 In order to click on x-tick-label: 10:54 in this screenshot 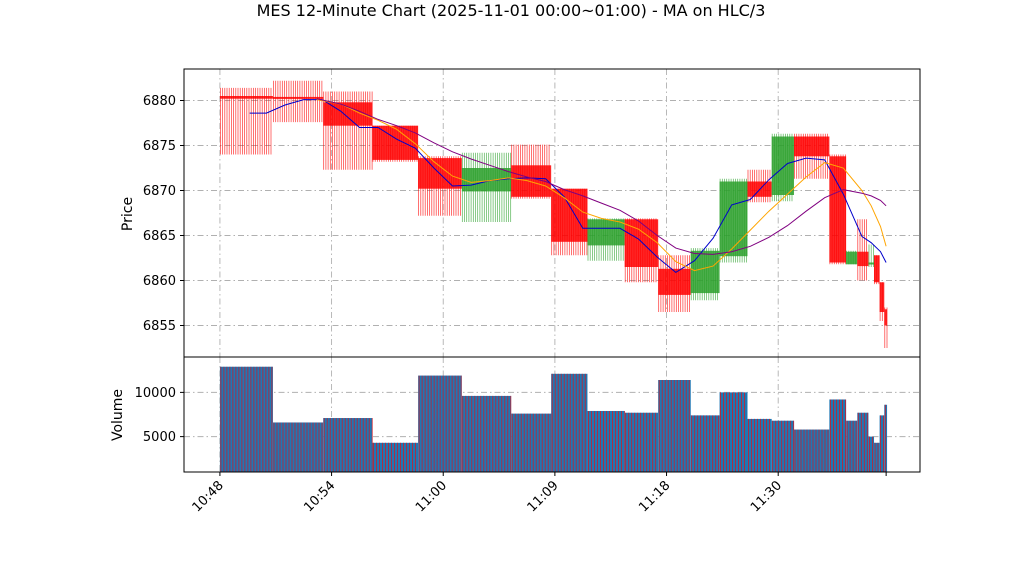, I will do `click(319, 496)`.